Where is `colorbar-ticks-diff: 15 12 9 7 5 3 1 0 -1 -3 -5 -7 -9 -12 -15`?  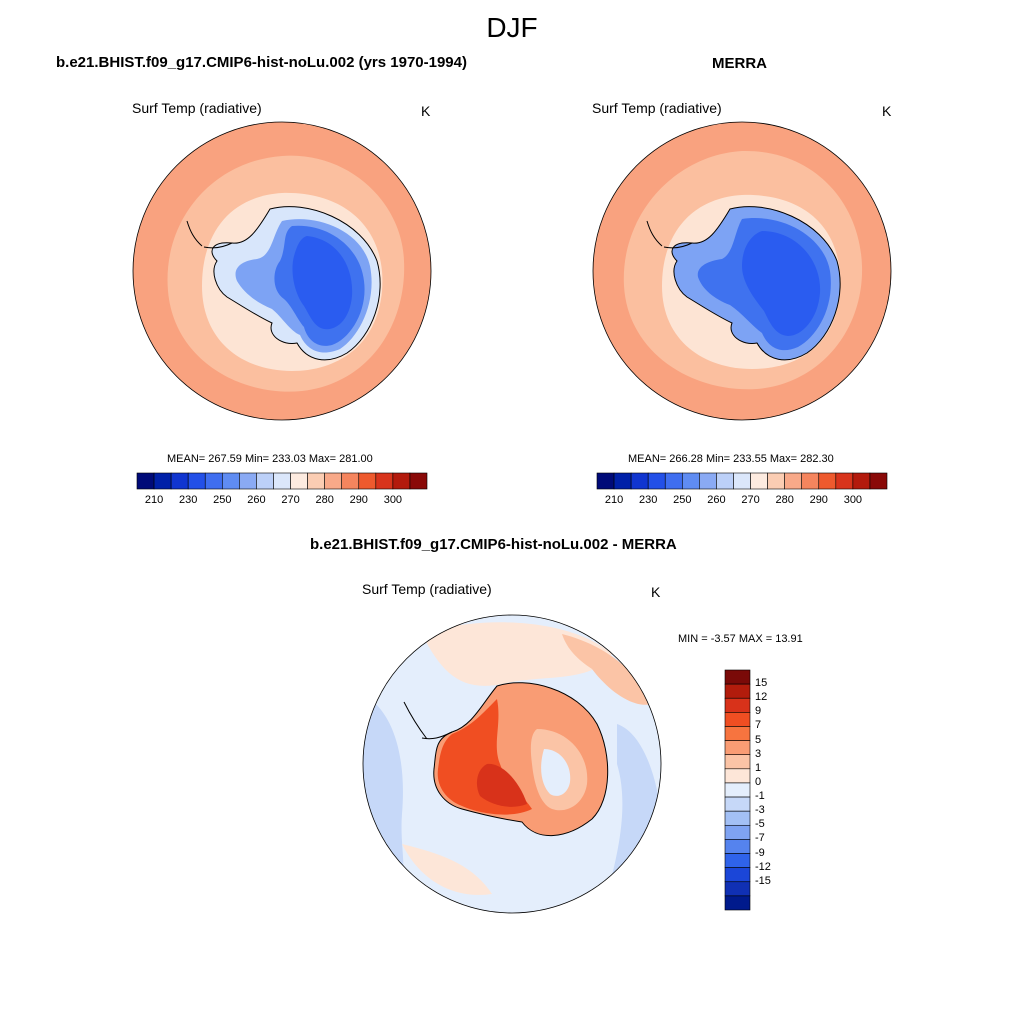
colorbar-ticks-diff: 15 12 9 7 5 3 1 0 -1 -3 -5 -7 -9 -12 -15 is located at coordinates (775, 790).